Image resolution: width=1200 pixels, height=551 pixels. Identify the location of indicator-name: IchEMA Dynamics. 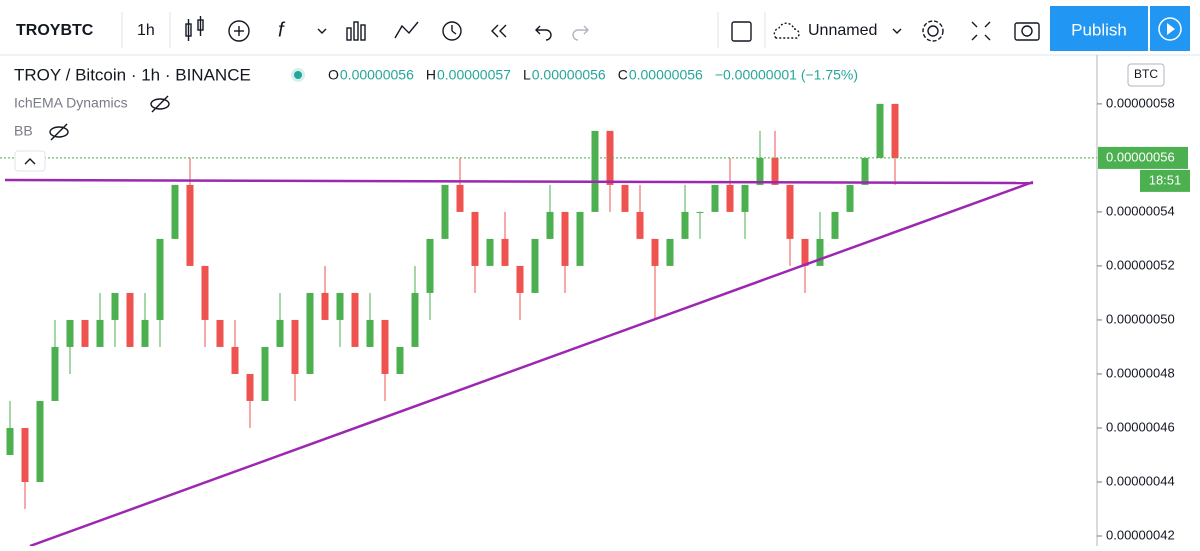
(71, 103).